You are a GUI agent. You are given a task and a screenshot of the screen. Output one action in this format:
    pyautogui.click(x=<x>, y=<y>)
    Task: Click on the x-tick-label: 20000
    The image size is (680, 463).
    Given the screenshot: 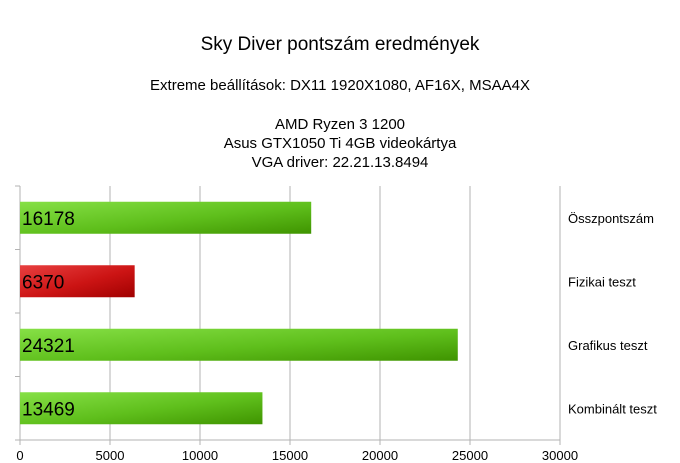 What is the action you would take?
    pyautogui.click(x=380, y=455)
    